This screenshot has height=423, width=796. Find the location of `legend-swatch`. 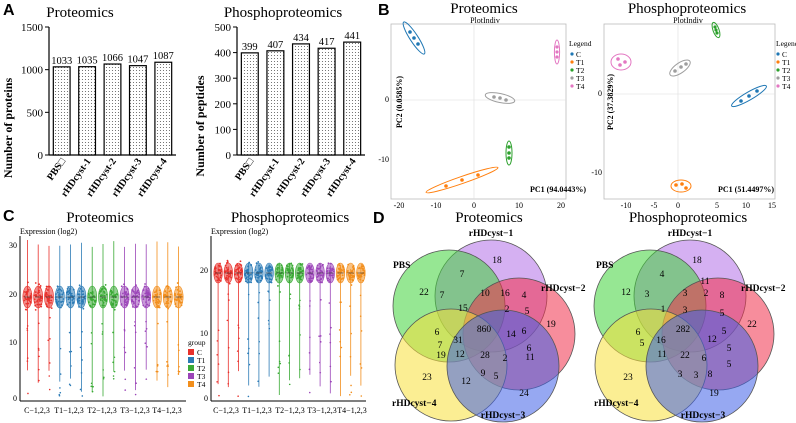

legend-swatch is located at coordinates (191, 368).